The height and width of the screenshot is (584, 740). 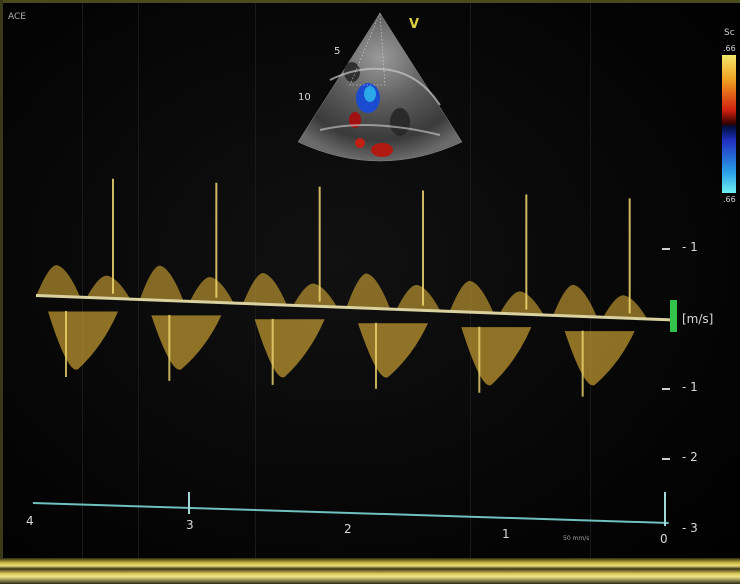 I want to click on mode-label: ACE, so click(x=17, y=17).